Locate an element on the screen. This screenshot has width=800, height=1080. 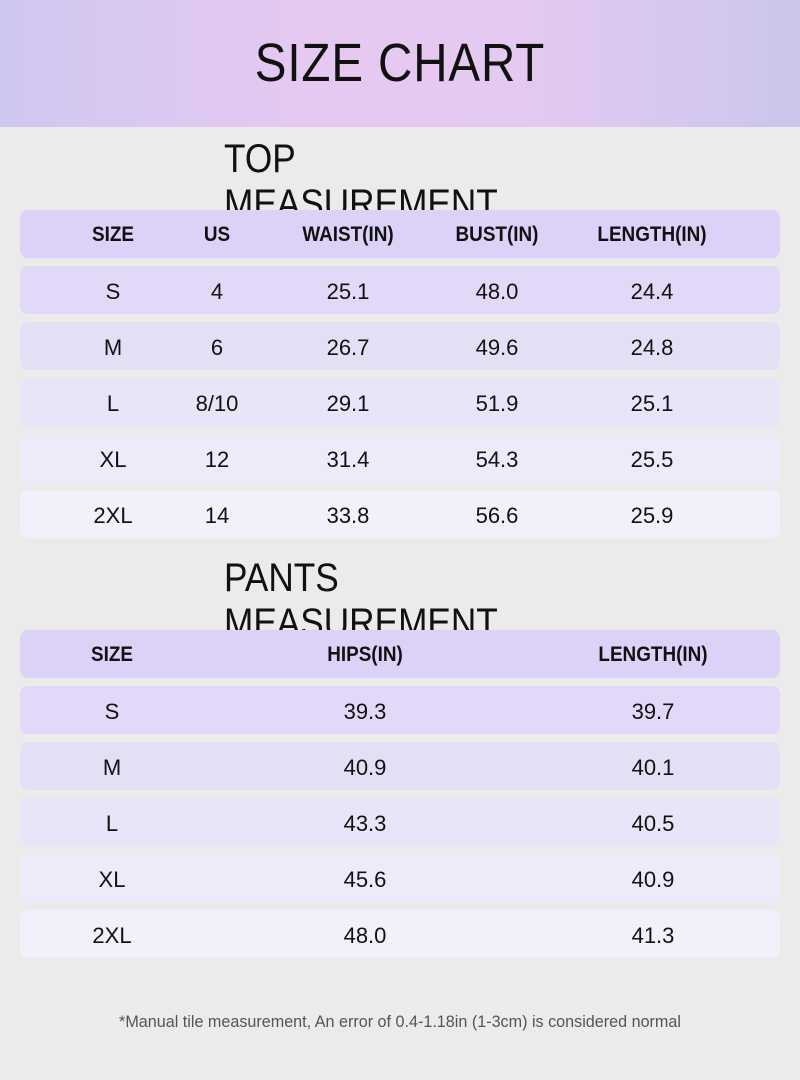
page-title: SIZE CHART is located at coordinates (400, 63).